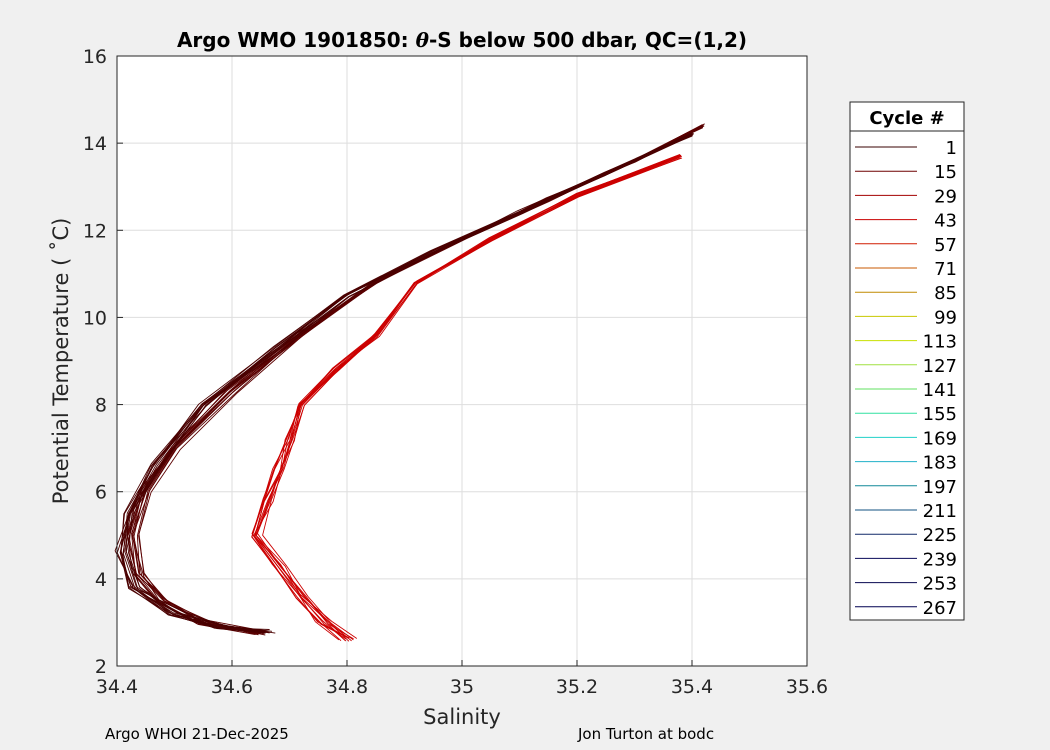 The width and height of the screenshot is (1050, 750). What do you see at coordinates (945, 269) in the screenshot?
I see `legend-entry-label: 71` at bounding box center [945, 269].